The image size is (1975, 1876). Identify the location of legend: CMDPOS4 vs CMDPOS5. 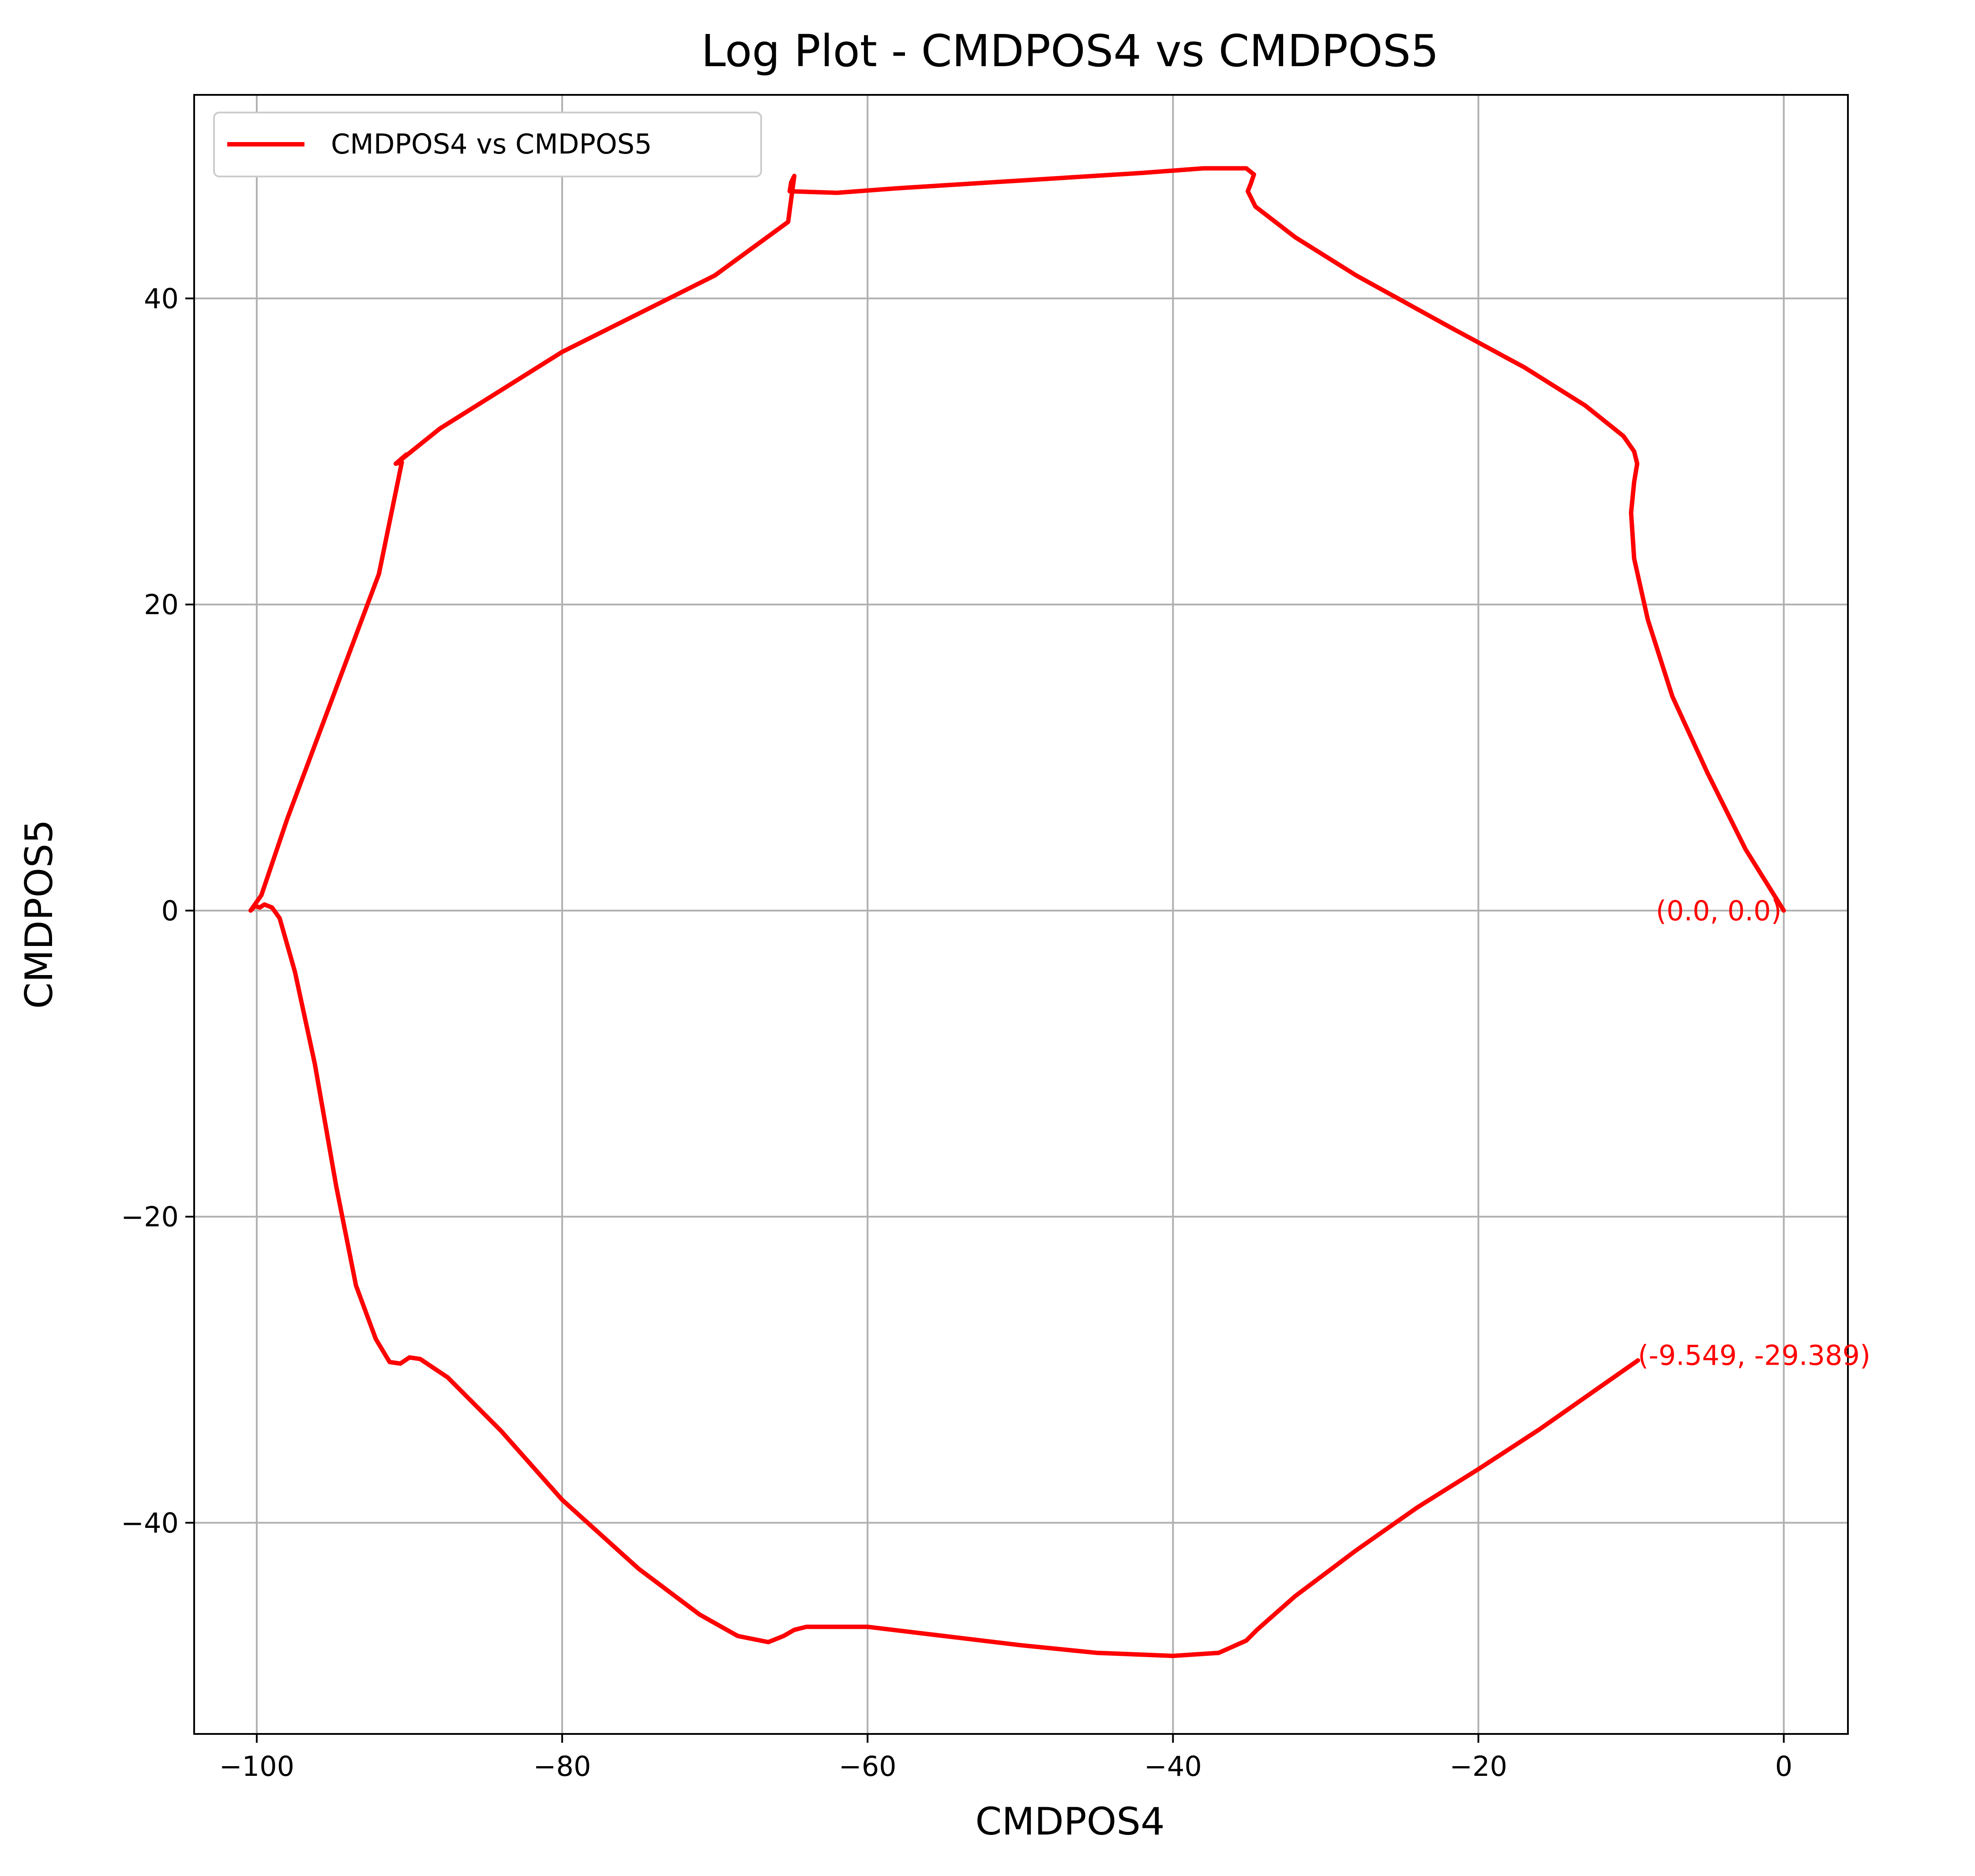
(487, 144).